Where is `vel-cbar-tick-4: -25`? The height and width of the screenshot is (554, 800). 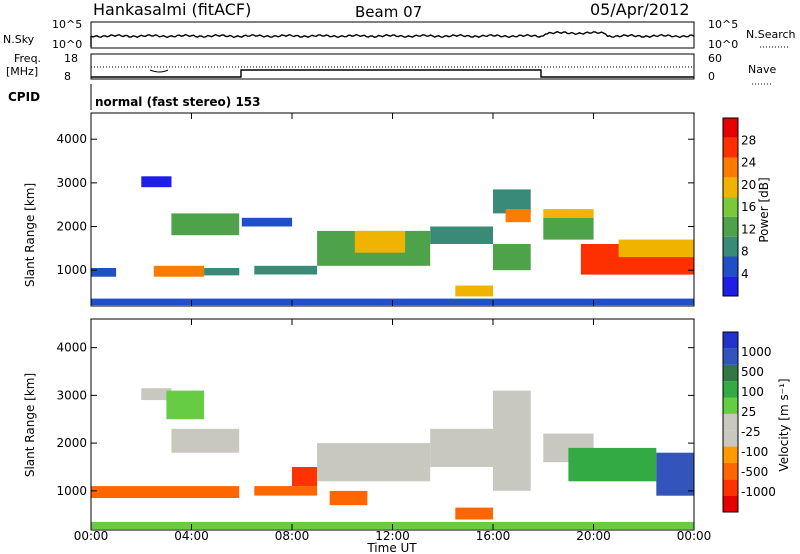
vel-cbar-tick-4: -25 is located at coordinates (751, 432).